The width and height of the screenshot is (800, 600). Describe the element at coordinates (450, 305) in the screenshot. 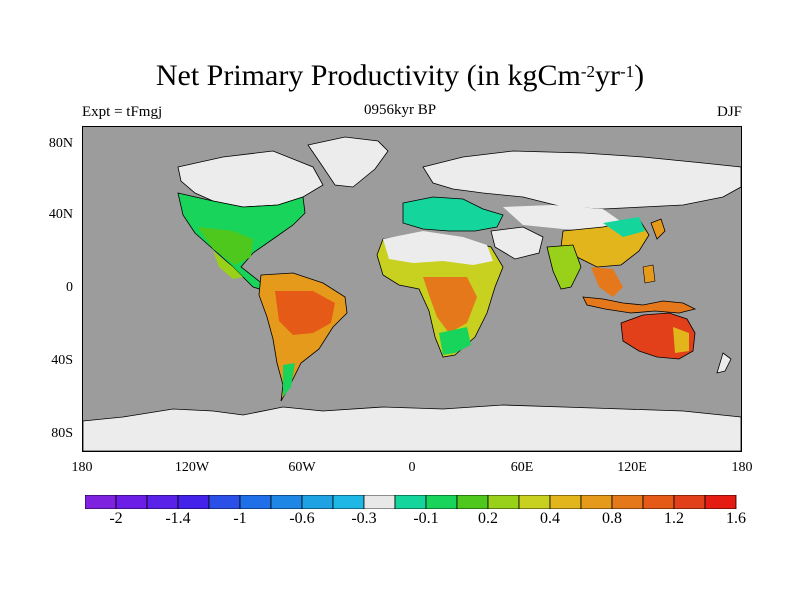

I see `central-africa` at that location.